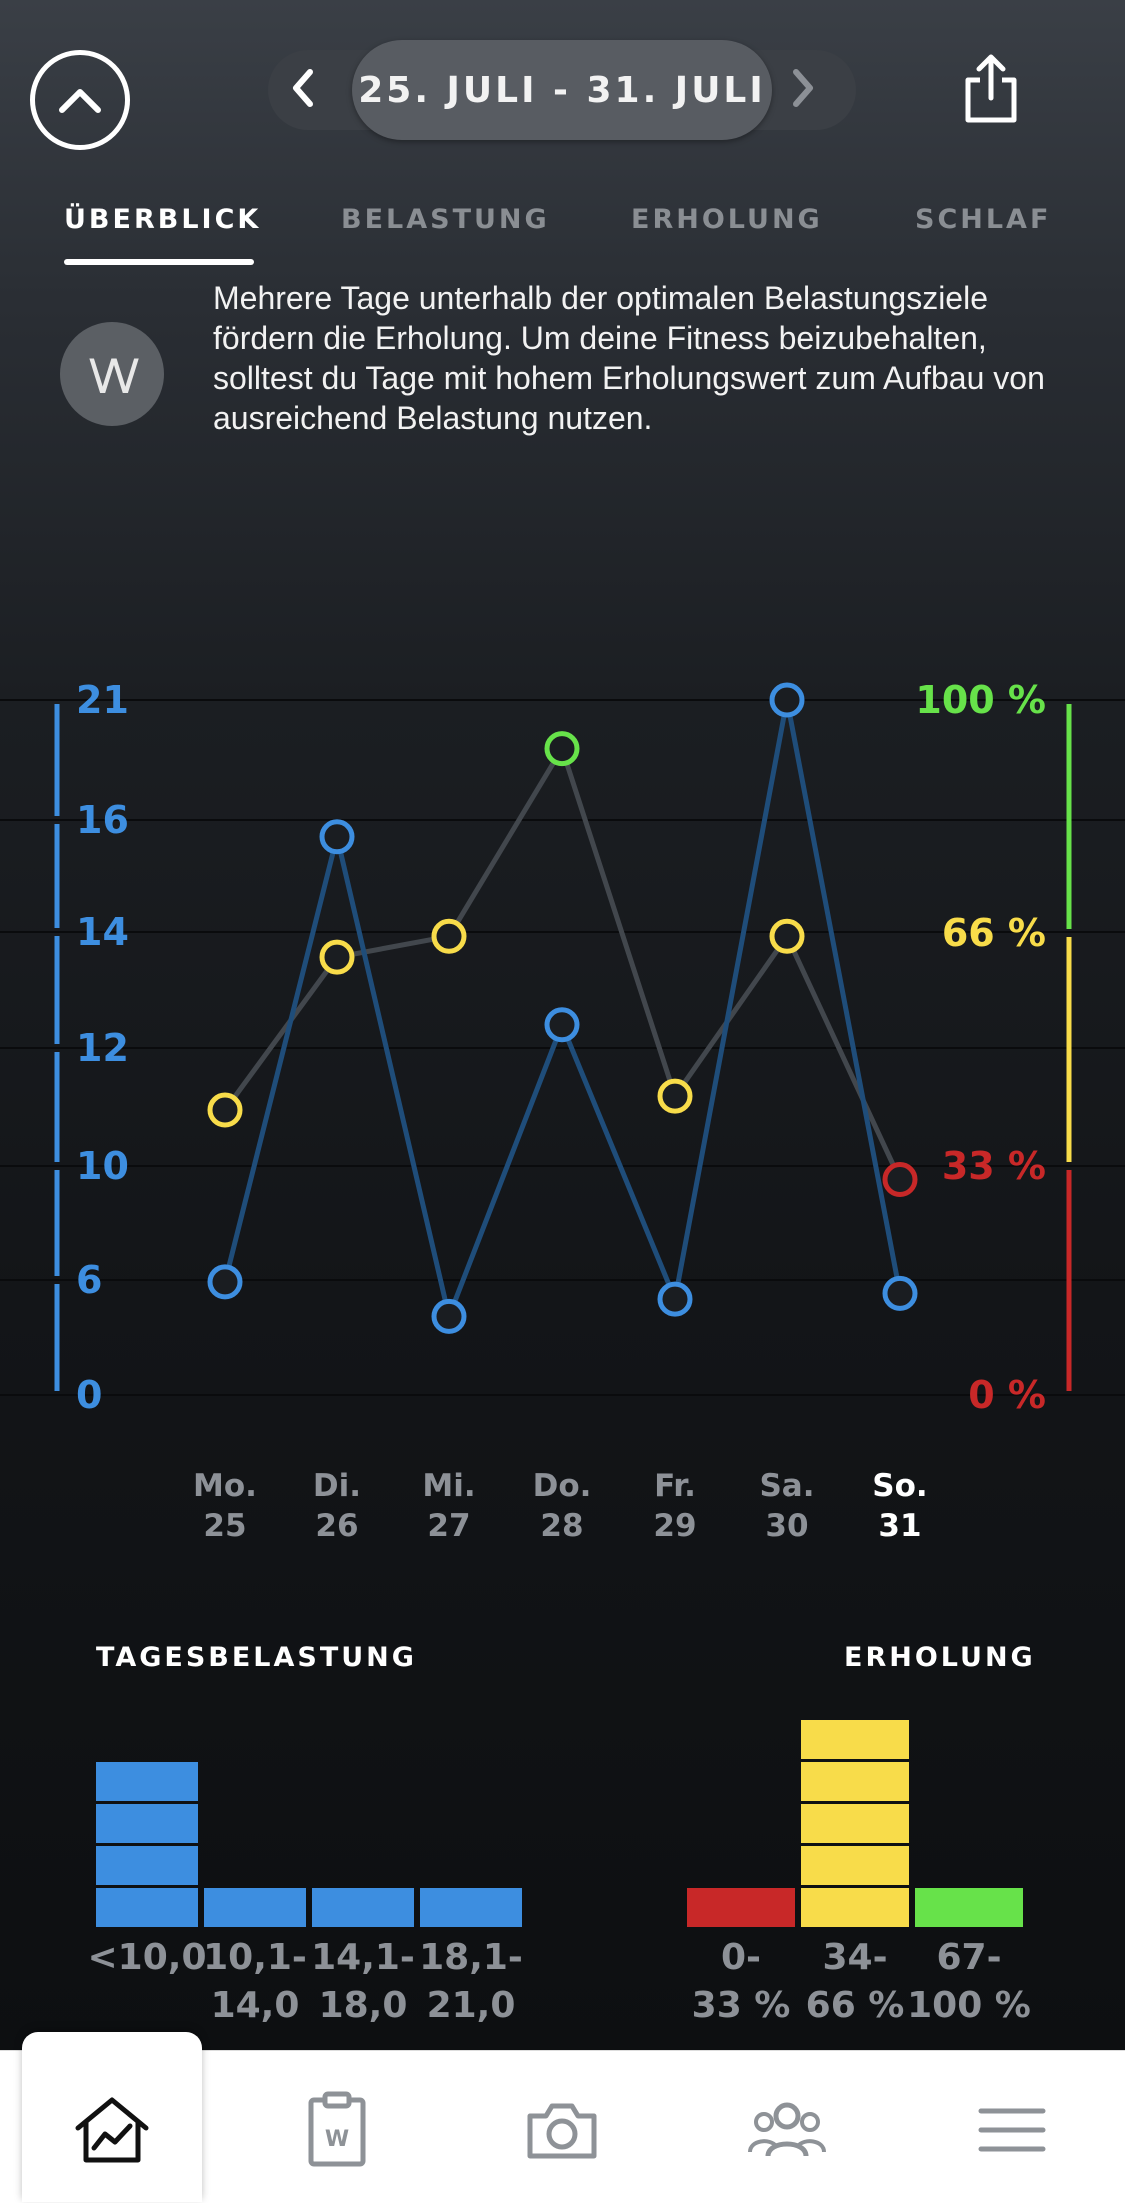 Image resolution: width=1125 pixels, height=2203 pixels. What do you see at coordinates (991, 88) in the screenshot?
I see `share-icon` at bounding box center [991, 88].